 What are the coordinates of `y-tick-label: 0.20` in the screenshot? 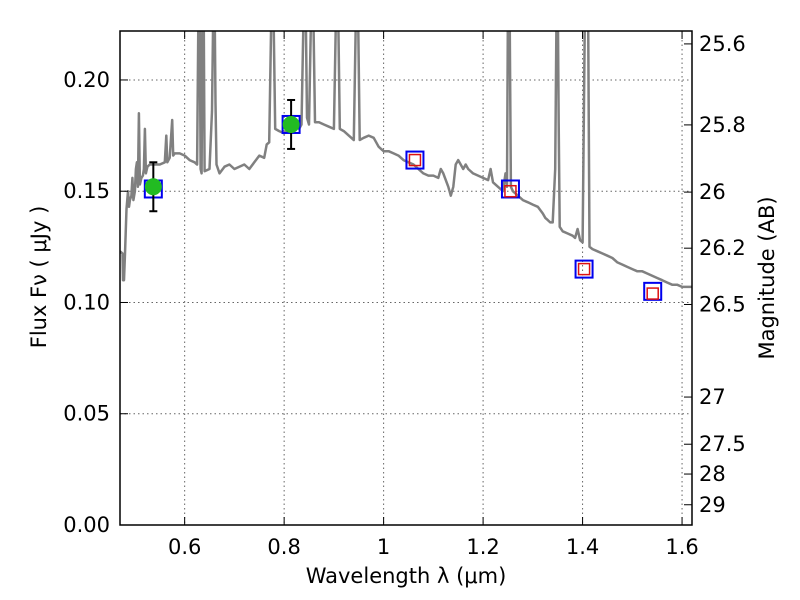 It's located at (86, 80).